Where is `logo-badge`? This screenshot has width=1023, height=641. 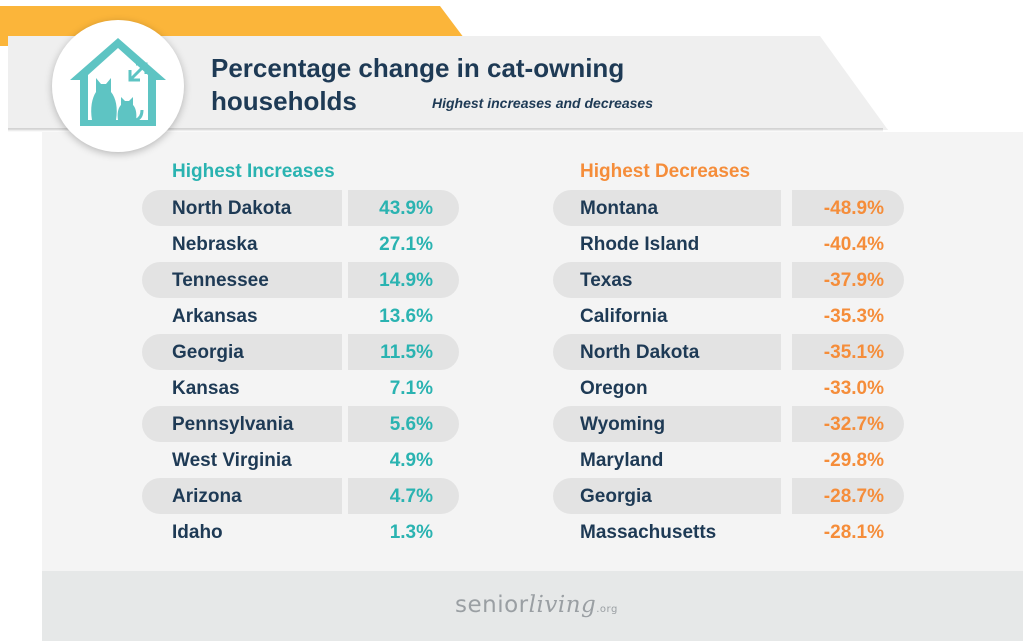 logo-badge is located at coordinates (118, 86).